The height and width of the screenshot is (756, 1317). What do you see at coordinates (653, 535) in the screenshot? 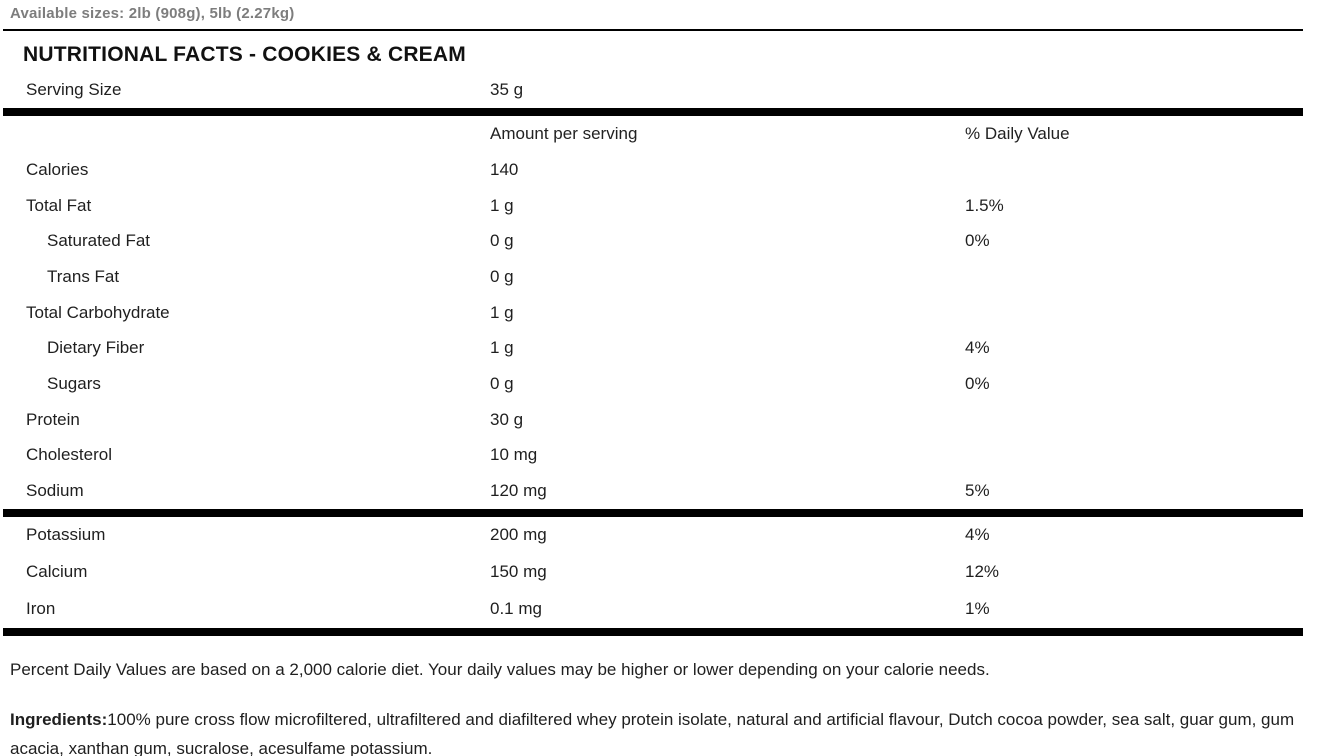
I see `mineral-row-potassium: Potassium 200 mg 4%` at bounding box center [653, 535].